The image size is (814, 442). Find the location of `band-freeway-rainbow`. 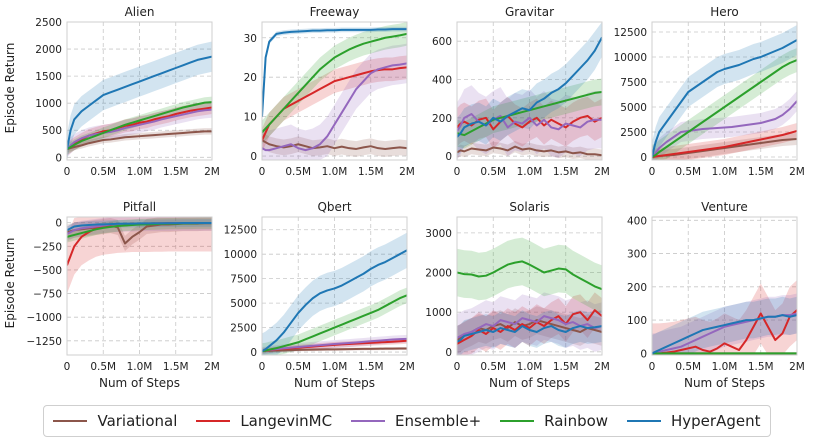

band-freeway-rainbow is located at coordinates (334, 83).